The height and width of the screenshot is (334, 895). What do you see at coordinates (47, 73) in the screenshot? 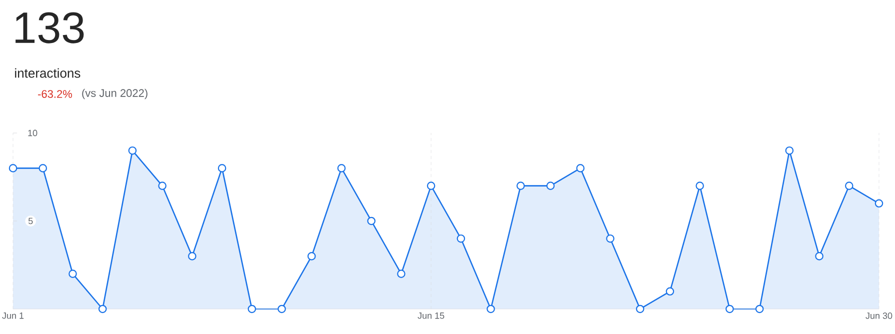
I see `chart-subtitle: interactions` at bounding box center [47, 73].